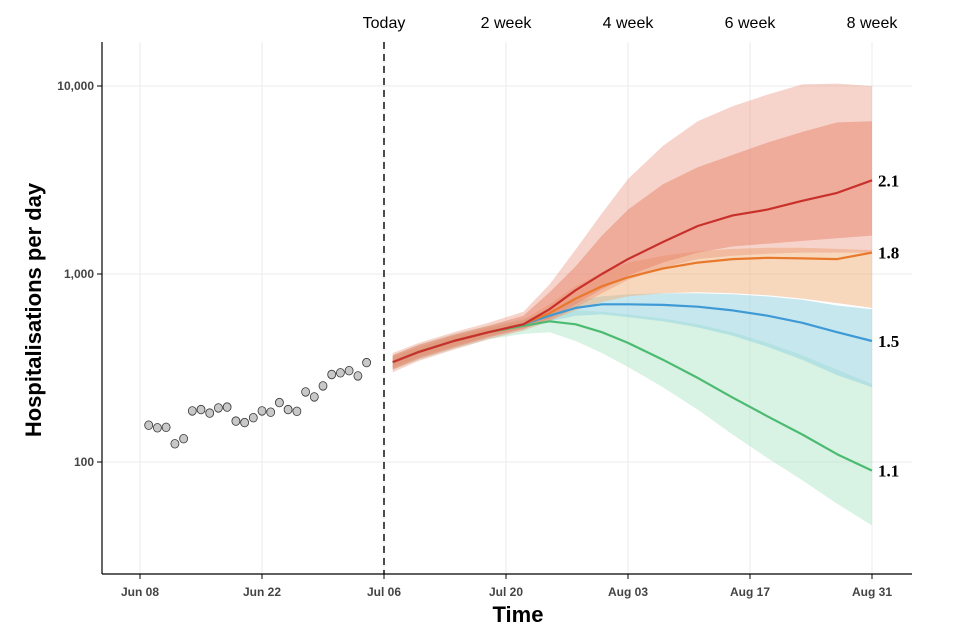 The width and height of the screenshot is (960, 640). What do you see at coordinates (506, 592) in the screenshot?
I see `x-tick-label: Jul 20` at bounding box center [506, 592].